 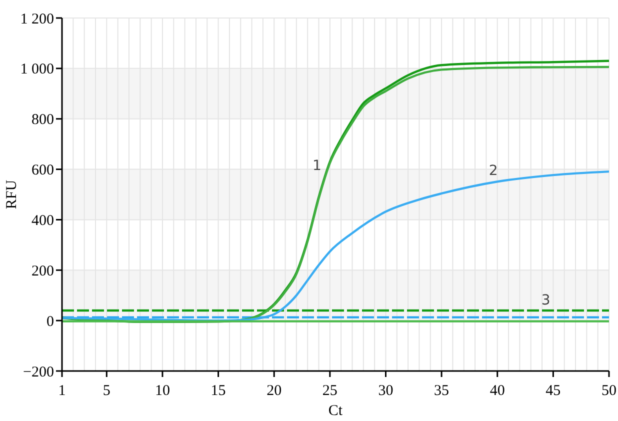 I want to click on y-tick-label: 400, so click(x=43, y=220).